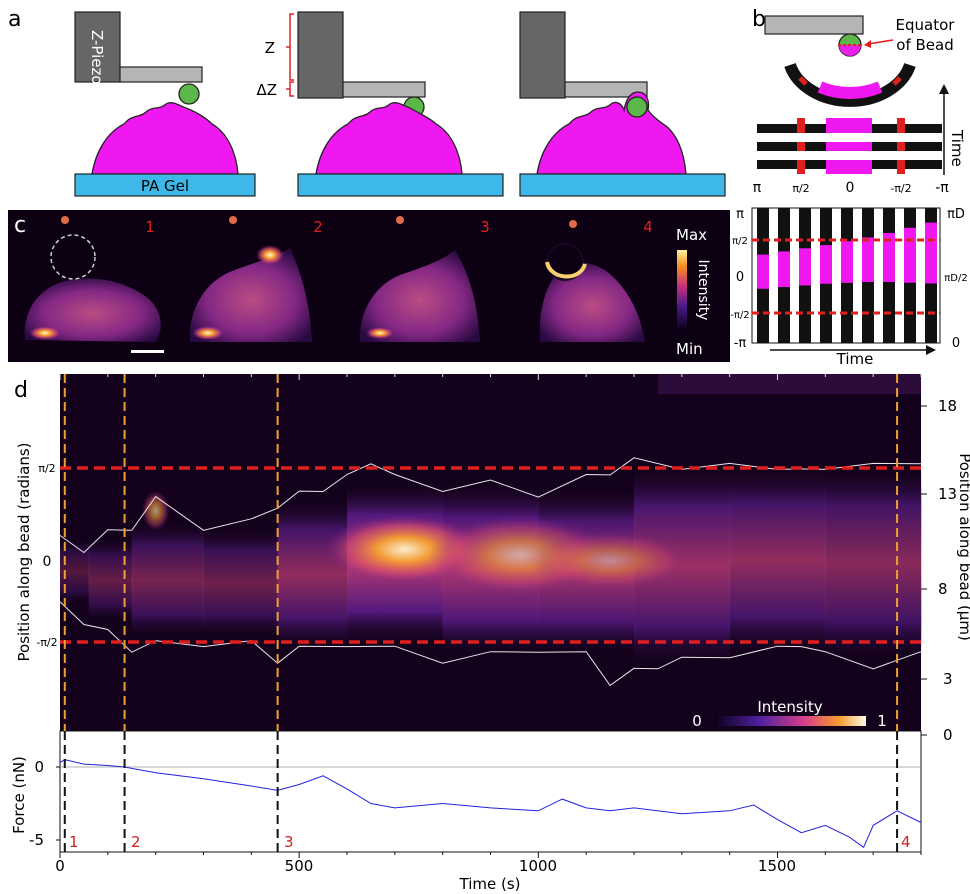  What do you see at coordinates (19, 795) in the screenshot?
I see `force-axis-label: Force (nN)` at bounding box center [19, 795].